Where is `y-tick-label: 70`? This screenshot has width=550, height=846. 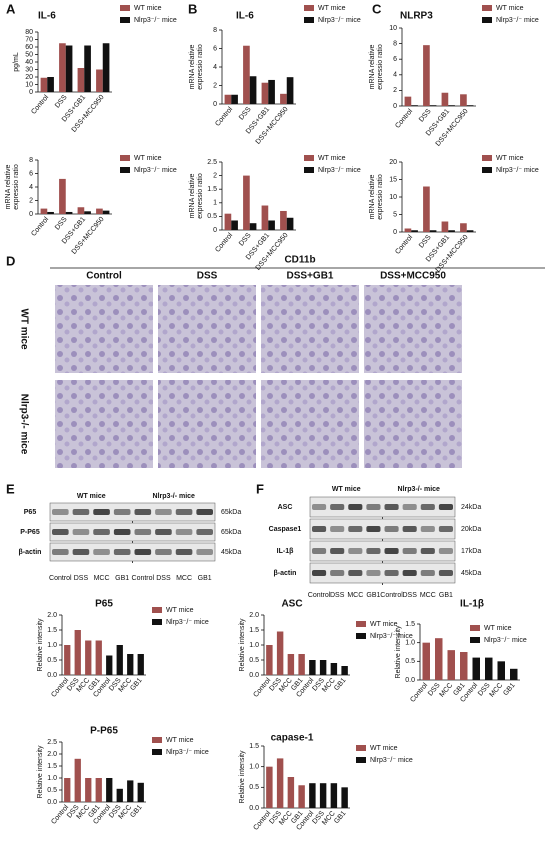
y-tick-label: 70 is located at coordinates (29, 39).